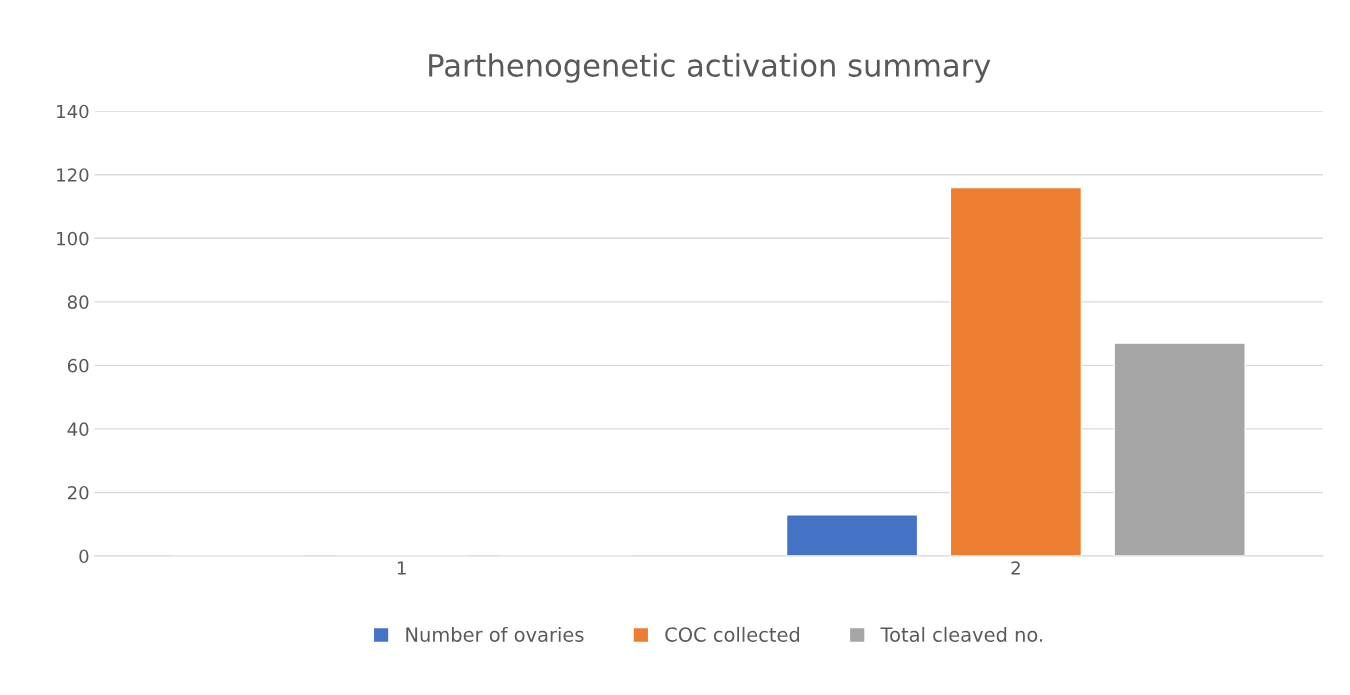  What do you see at coordinates (495, 634) in the screenshot?
I see `legend-label: Number of ovaries` at bounding box center [495, 634].